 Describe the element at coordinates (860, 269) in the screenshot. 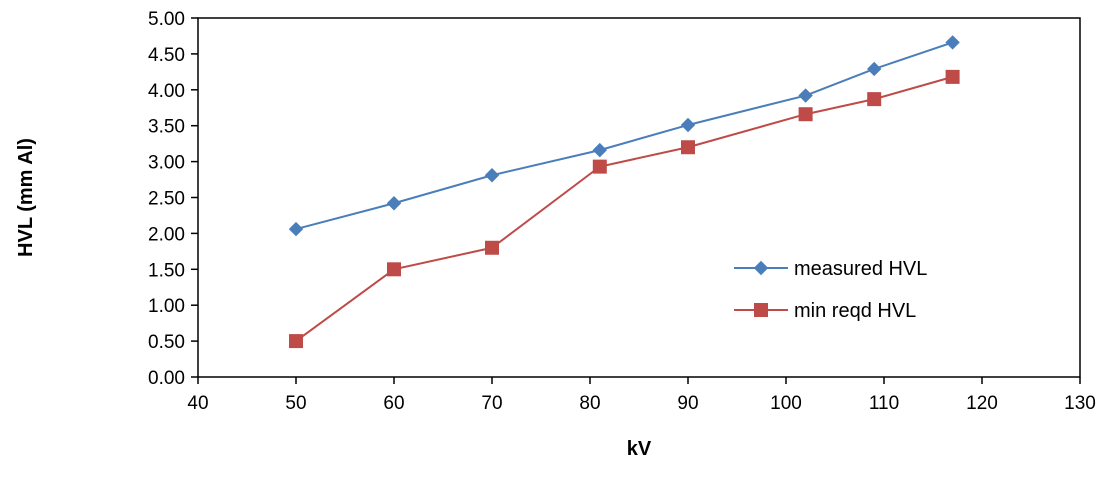

I see `legend-label: measured HVL` at that location.